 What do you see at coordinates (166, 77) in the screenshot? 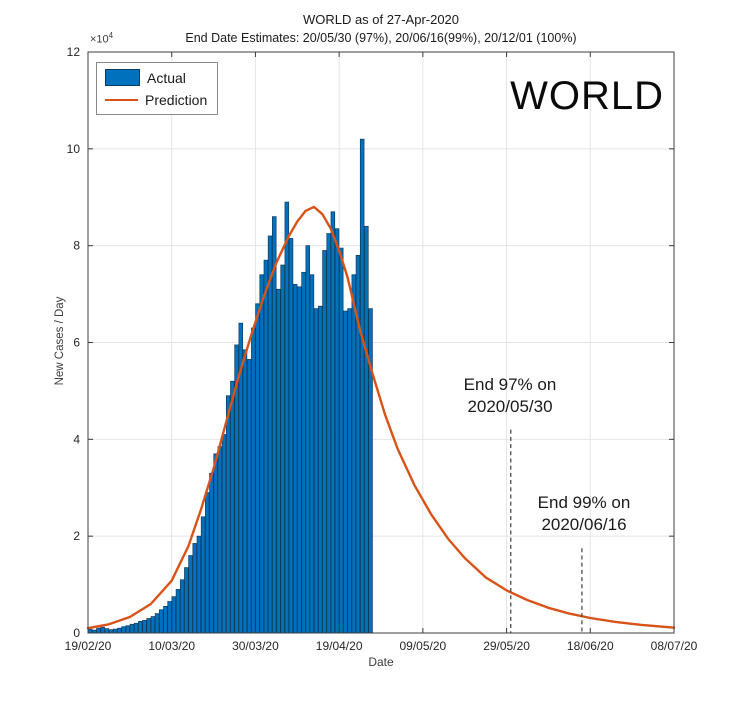
I see `legend-actual-label: Actual` at bounding box center [166, 77].